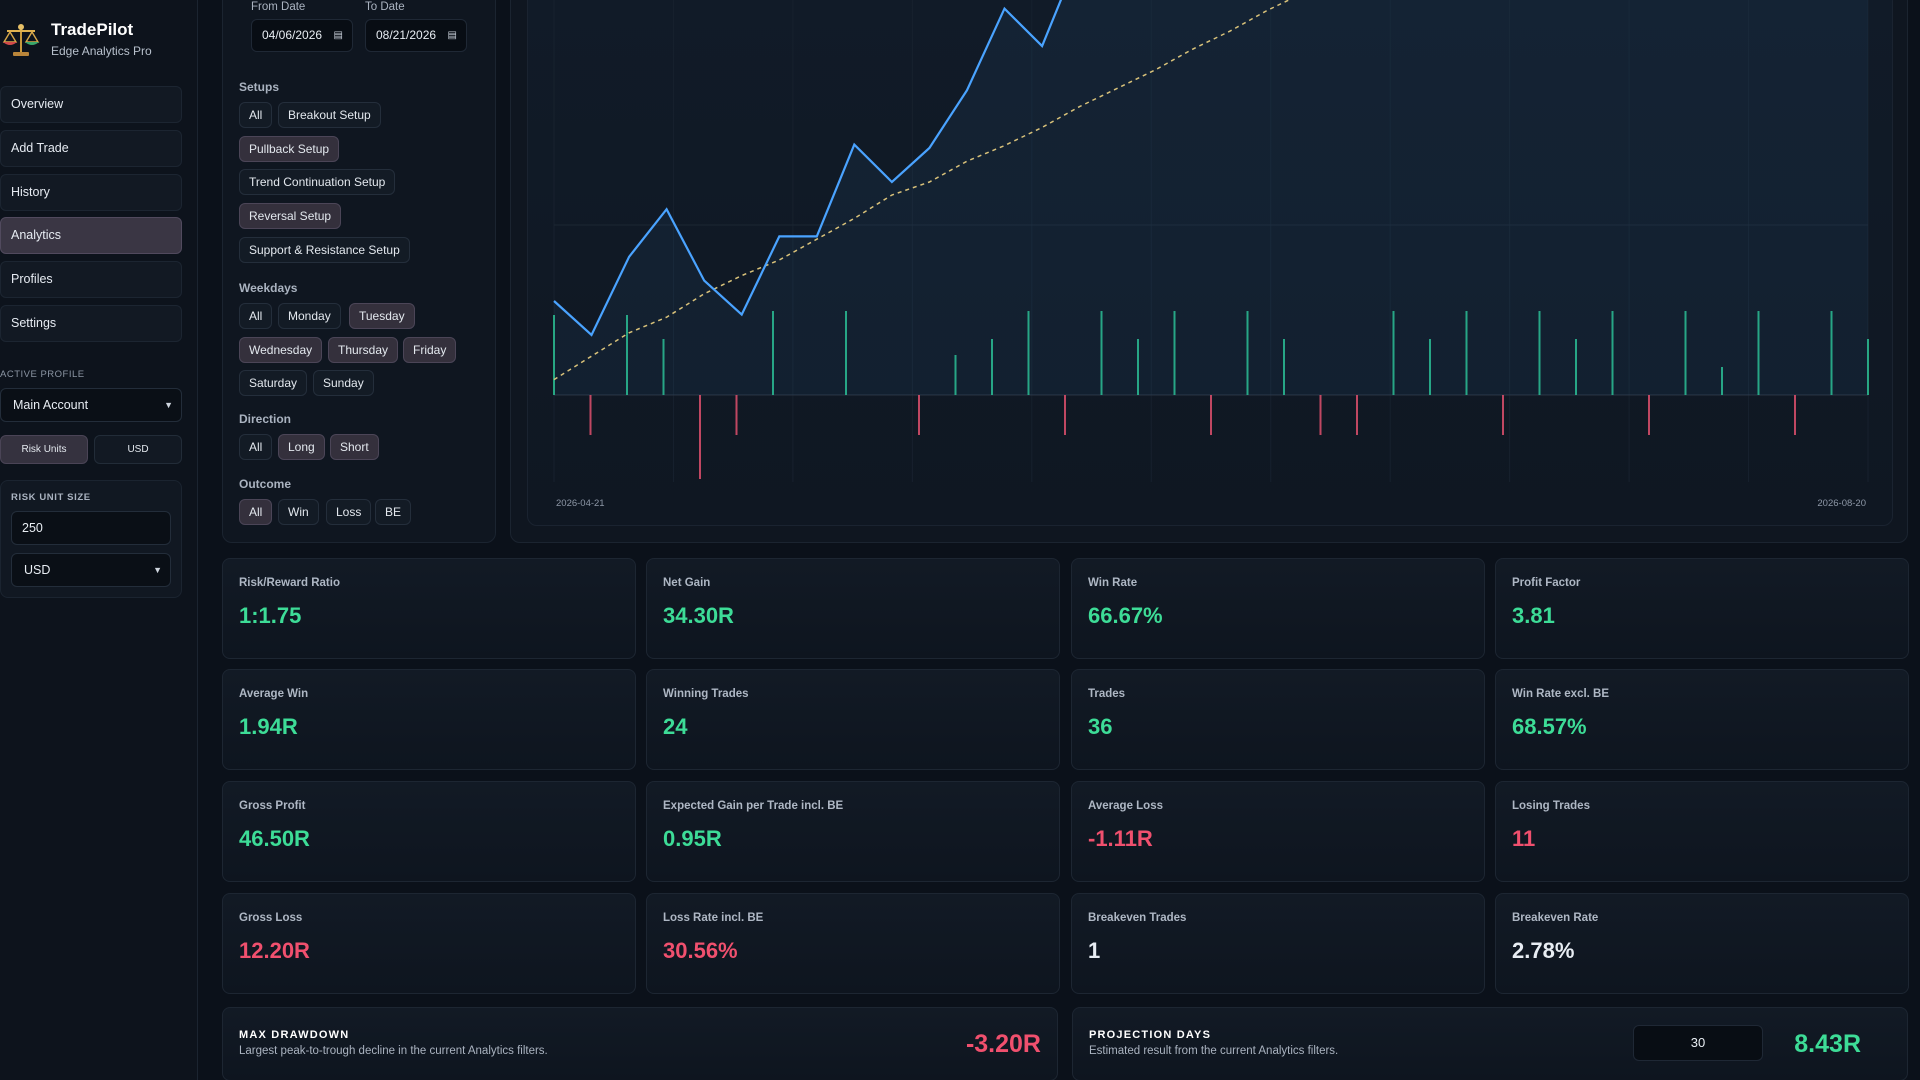 The width and height of the screenshot is (1920, 1080). I want to click on profile-select-value: Main Account, so click(51, 405).